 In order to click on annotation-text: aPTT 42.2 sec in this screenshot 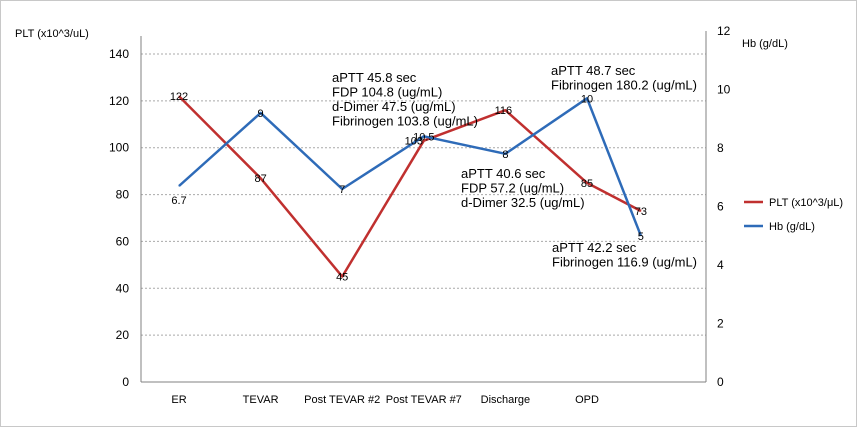, I will do `click(594, 247)`.